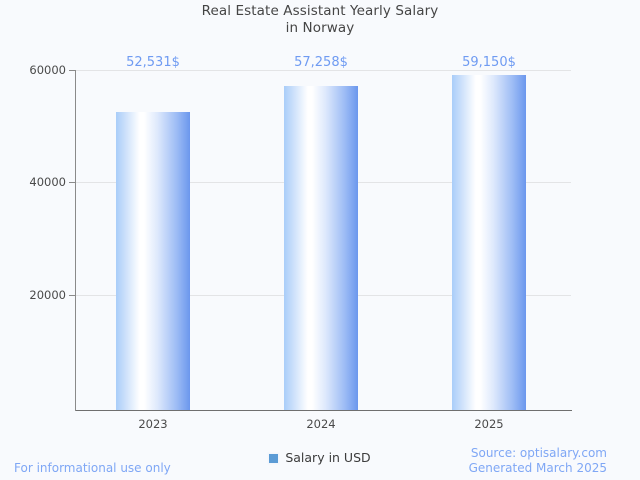 Image resolution: width=640 pixels, height=480 pixels. Describe the element at coordinates (321, 424) in the screenshot. I see `x-tick-label-2024: 2024` at that location.